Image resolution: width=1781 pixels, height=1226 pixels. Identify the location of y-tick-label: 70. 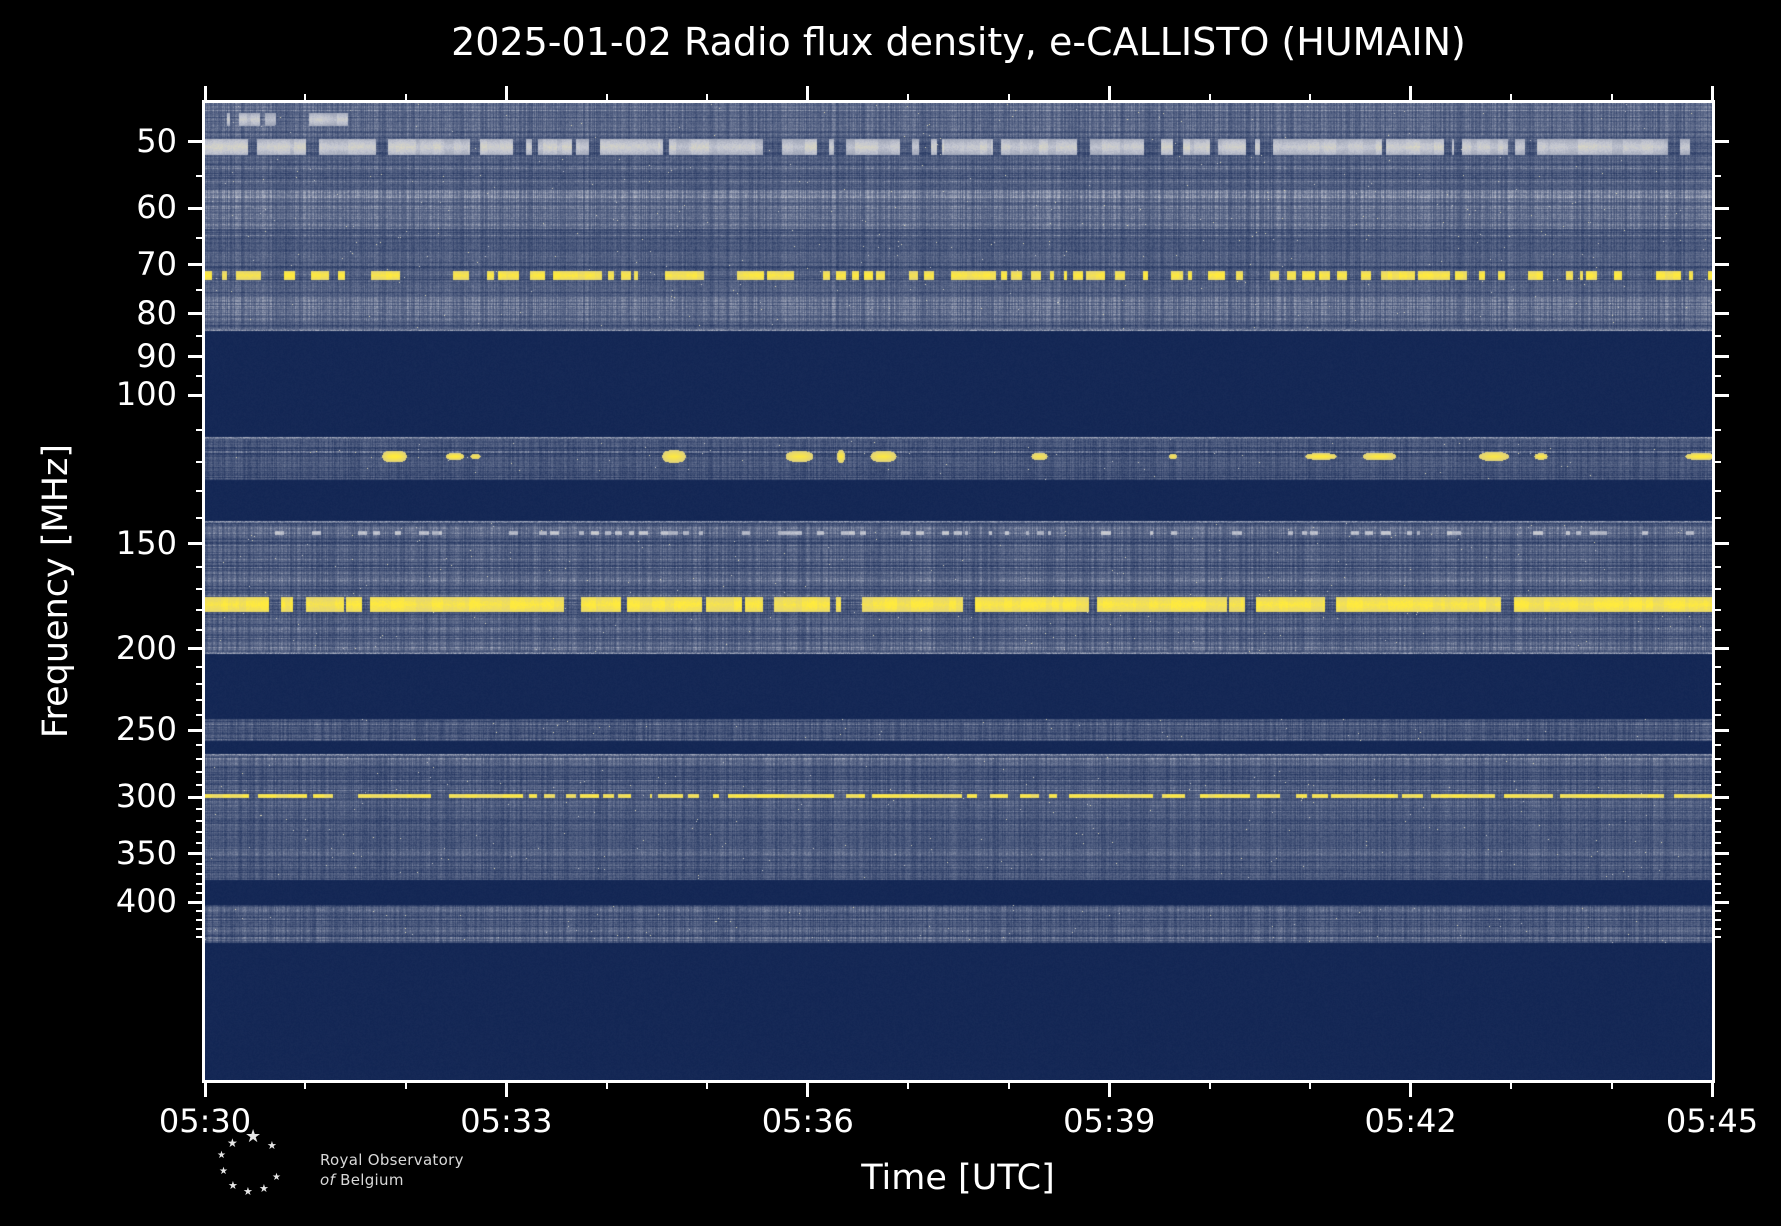
(156, 263).